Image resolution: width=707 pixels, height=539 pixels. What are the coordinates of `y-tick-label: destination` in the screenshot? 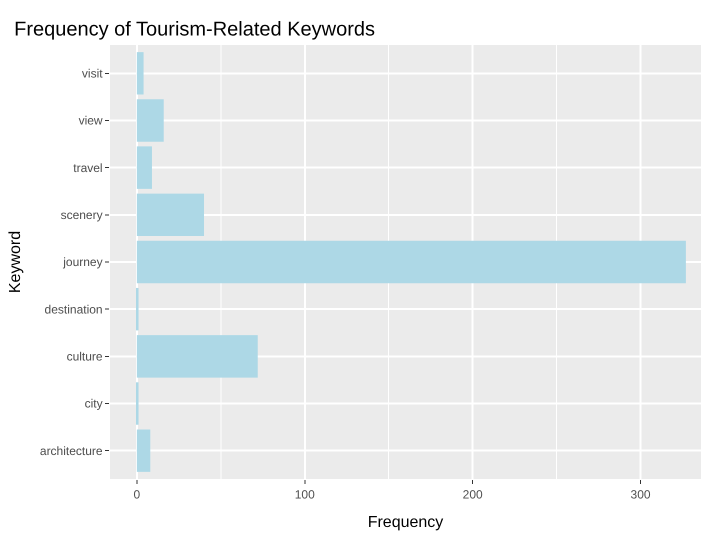 It's located at (73, 309).